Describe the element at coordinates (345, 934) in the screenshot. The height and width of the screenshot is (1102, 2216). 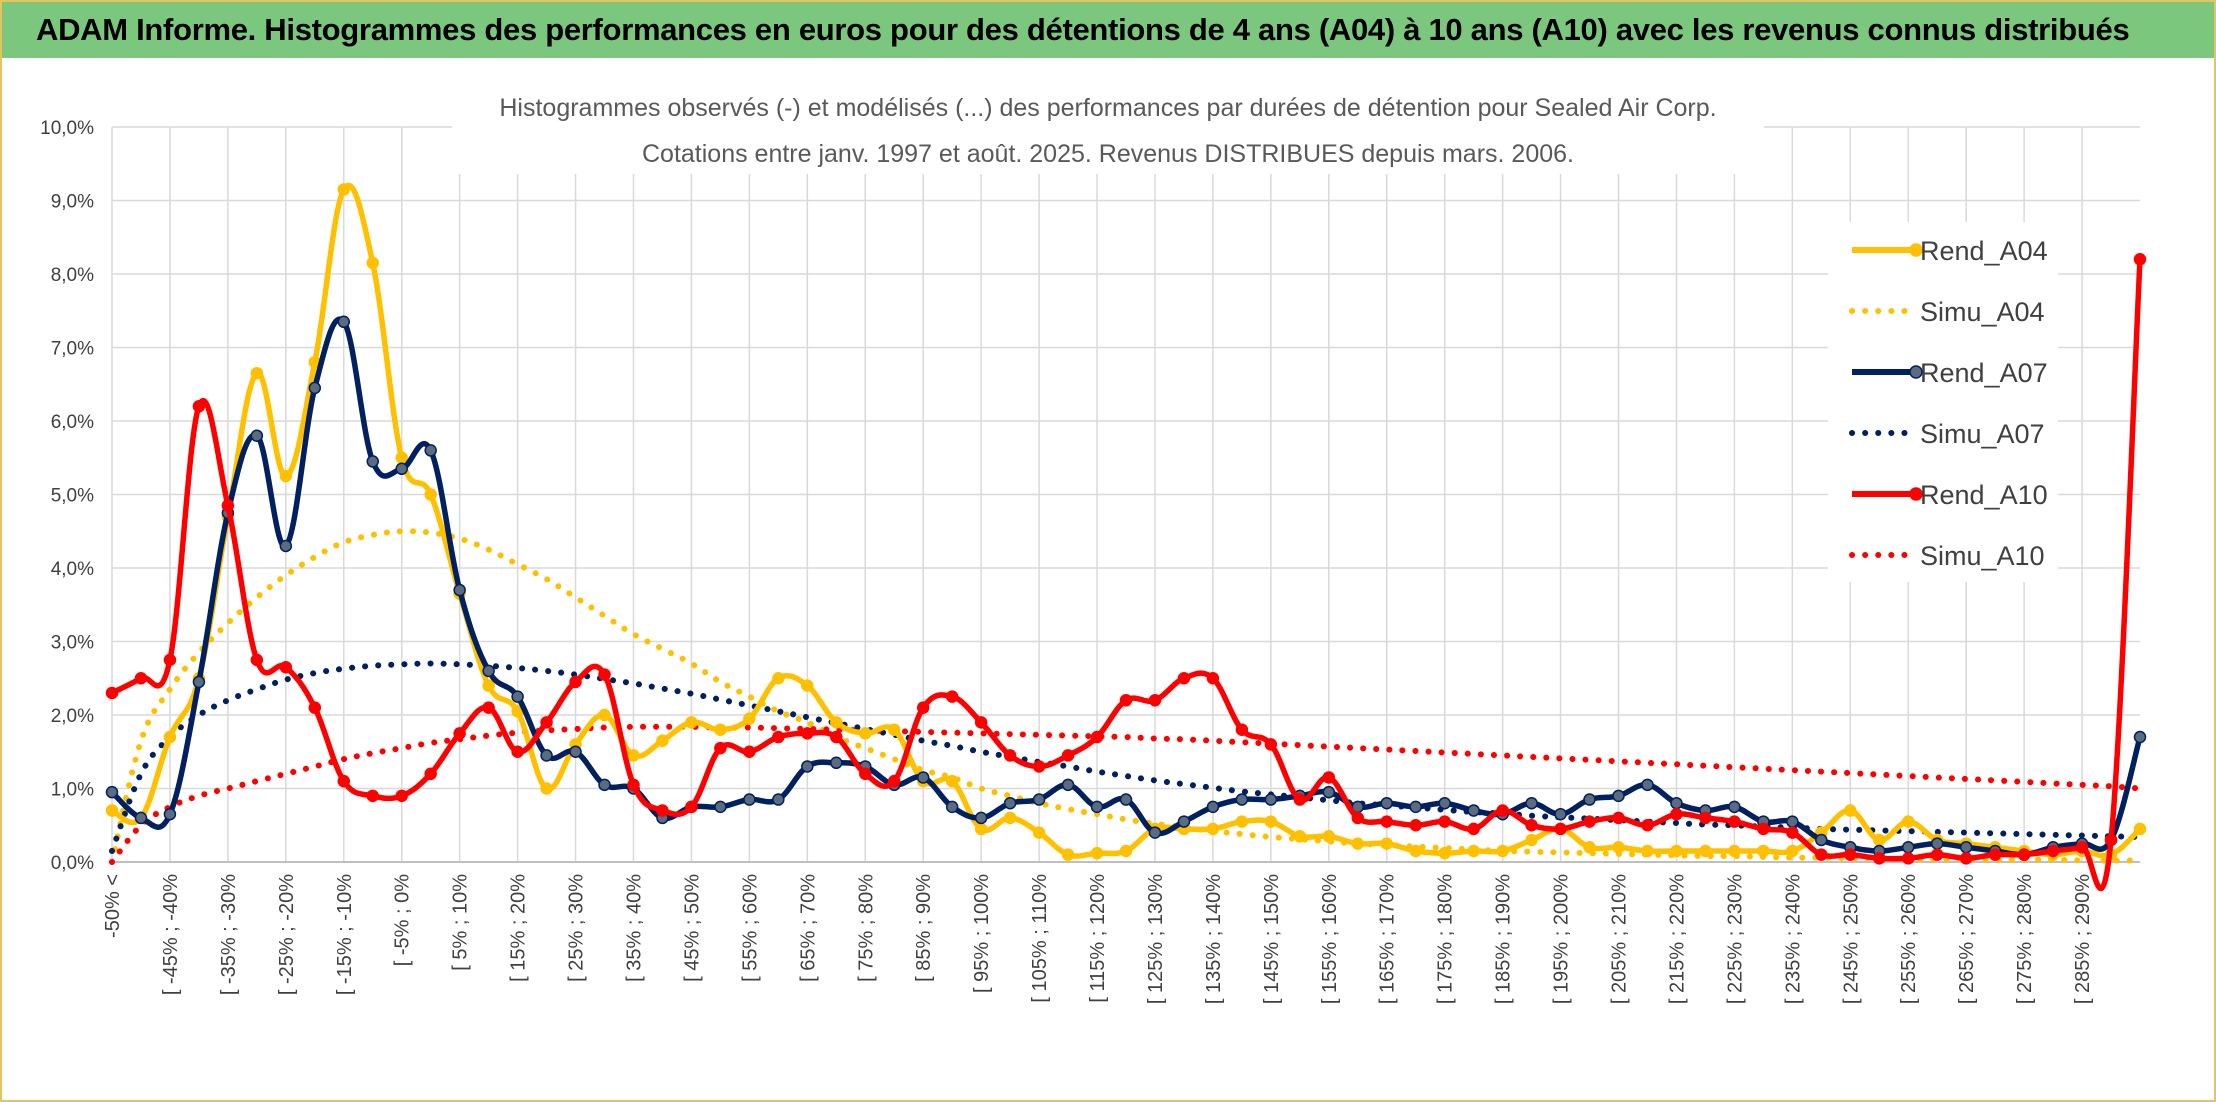
I see `x-tick-label: [ -15% ; -10%` at that location.